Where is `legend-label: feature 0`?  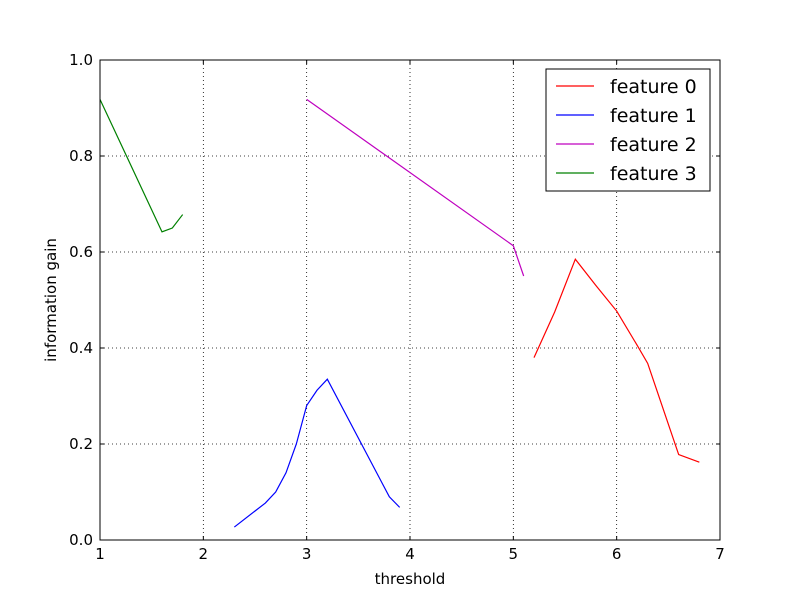 legend-label: feature 0 is located at coordinates (653, 87).